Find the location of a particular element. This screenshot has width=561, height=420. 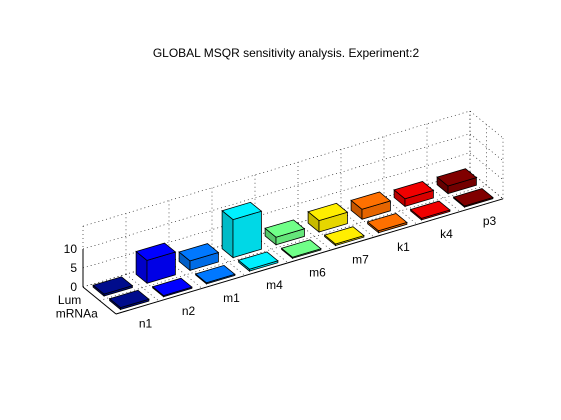

y-tick-label: mRNAa is located at coordinates (77, 313).